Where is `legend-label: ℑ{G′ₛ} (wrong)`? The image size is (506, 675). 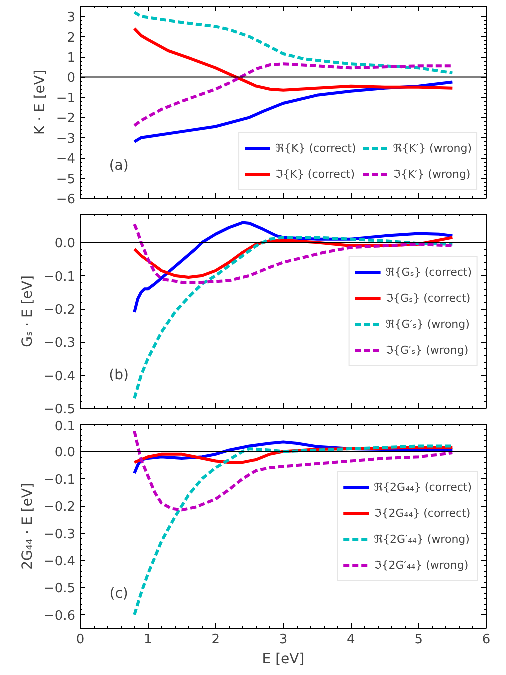 legend-label: ℑ{G′ₛ} (wrong) is located at coordinates (427, 350).